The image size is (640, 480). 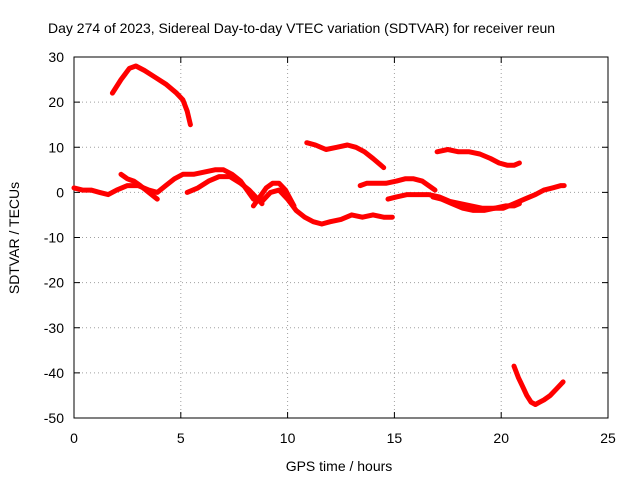 What do you see at coordinates (56, 147) in the screenshot?
I see `y-tick-label: 10` at bounding box center [56, 147].